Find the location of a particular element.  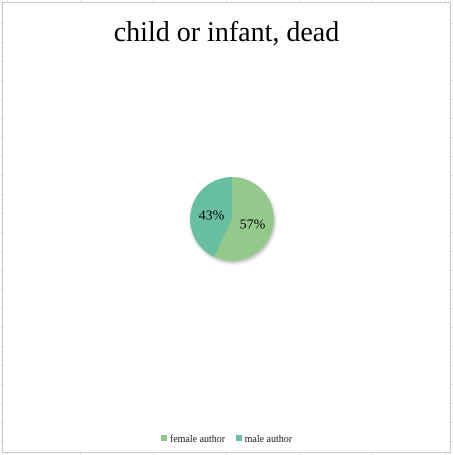

legend-item-male-author: male author is located at coordinates (264, 439).